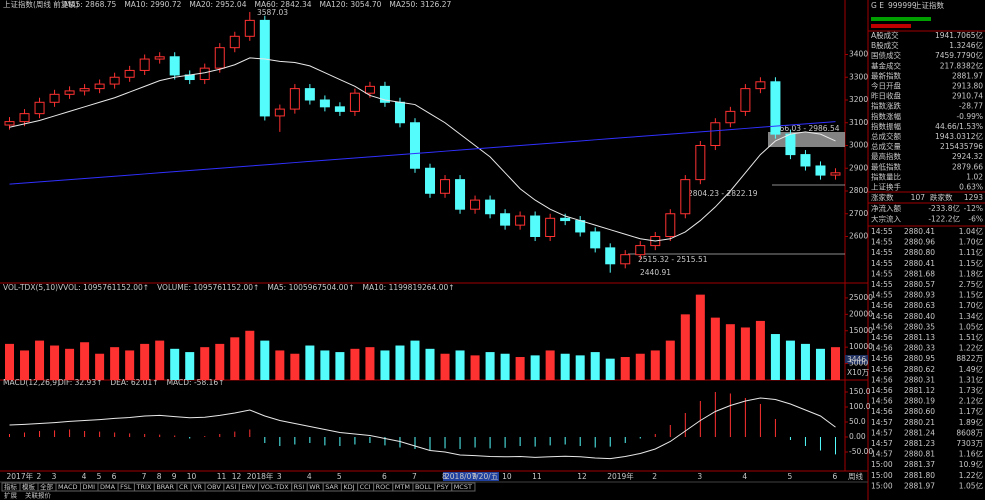 This screenshot has height=500, width=985. I want to click on tick-volume: 2.12亿, so click(971, 401).